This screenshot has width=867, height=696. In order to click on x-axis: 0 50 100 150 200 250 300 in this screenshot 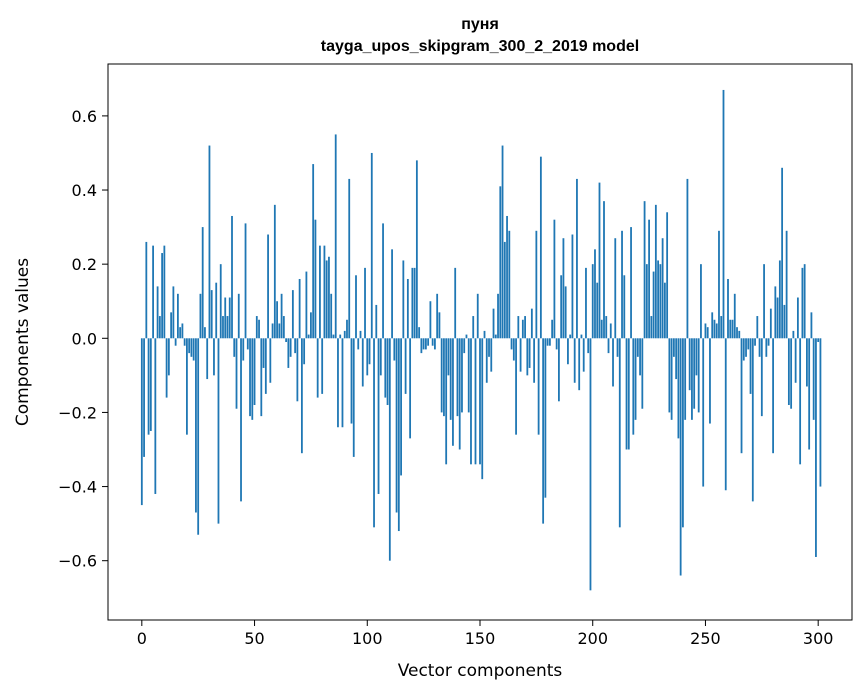, I will do `click(485, 634)`.